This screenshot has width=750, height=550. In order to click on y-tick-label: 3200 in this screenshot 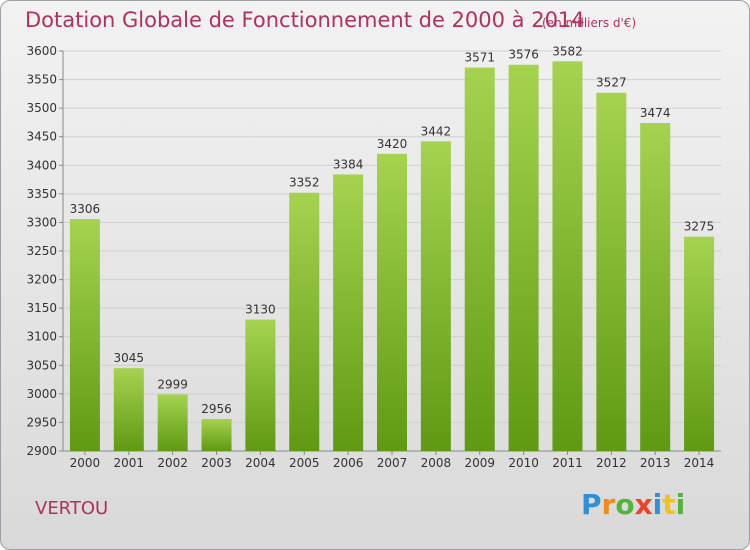, I will do `click(41, 280)`.